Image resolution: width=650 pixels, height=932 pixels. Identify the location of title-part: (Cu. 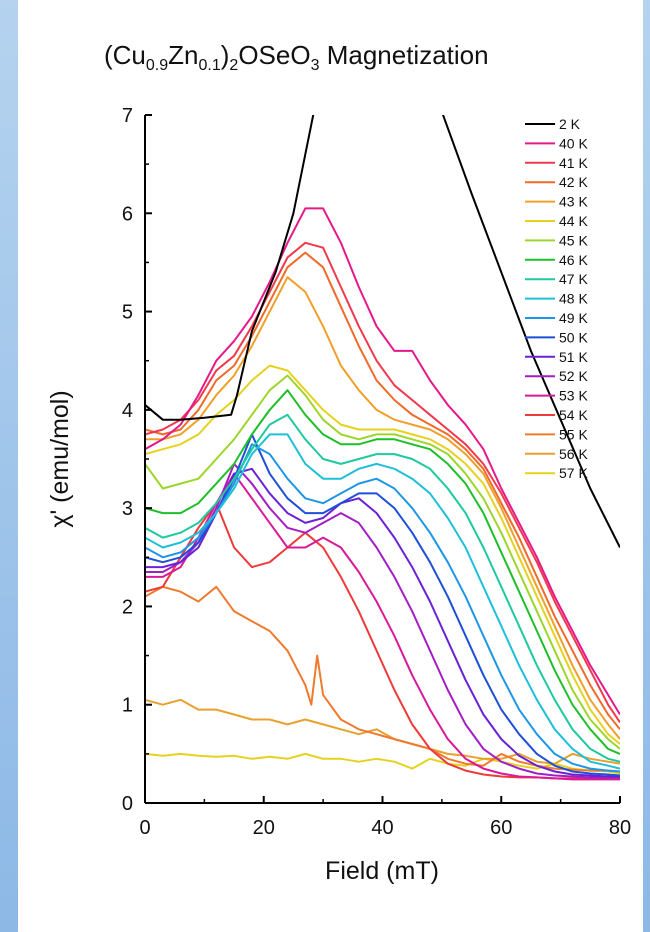
(125, 55).